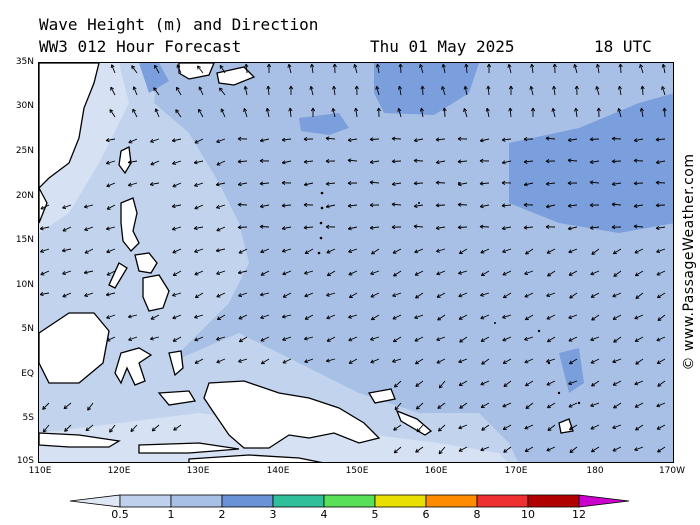 This screenshot has width=700, height=525. Describe the element at coordinates (74, 348) in the screenshot. I see `land-borneo` at that location.